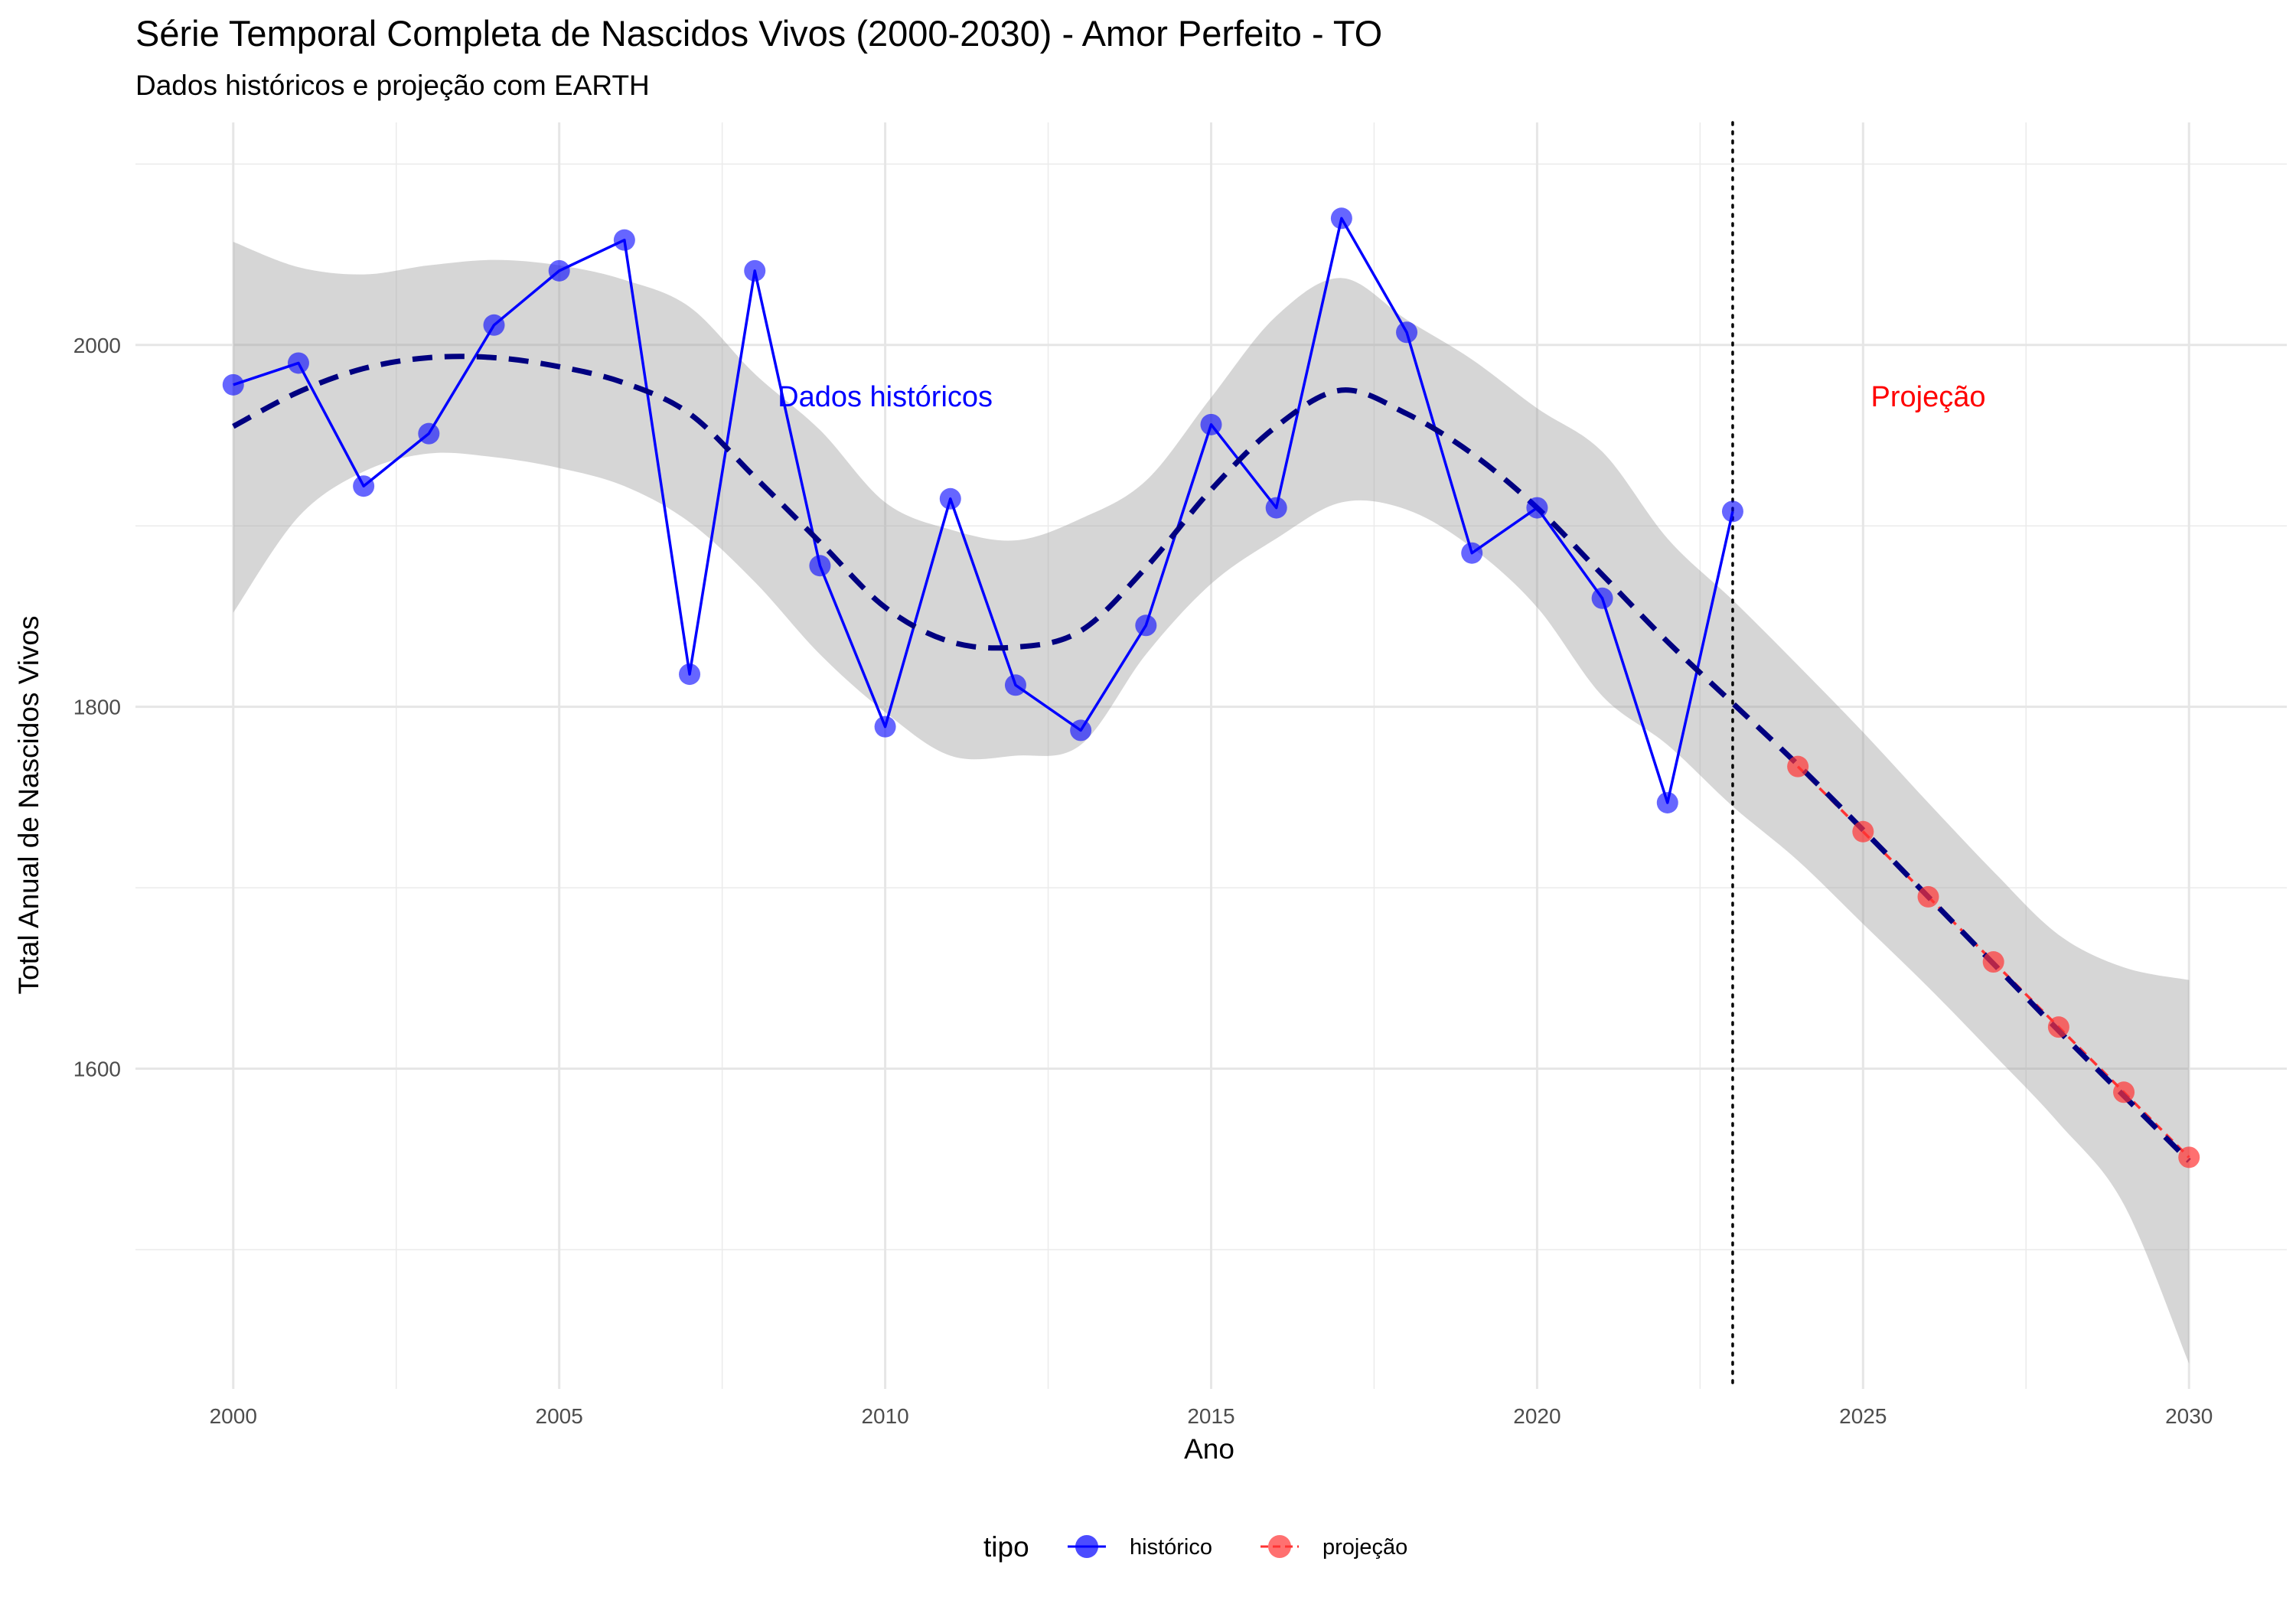 Image resolution: width=2296 pixels, height=1607 pixels. What do you see at coordinates (97, 1070) in the screenshot?
I see `y-tick-label-1600: 1600` at bounding box center [97, 1070].